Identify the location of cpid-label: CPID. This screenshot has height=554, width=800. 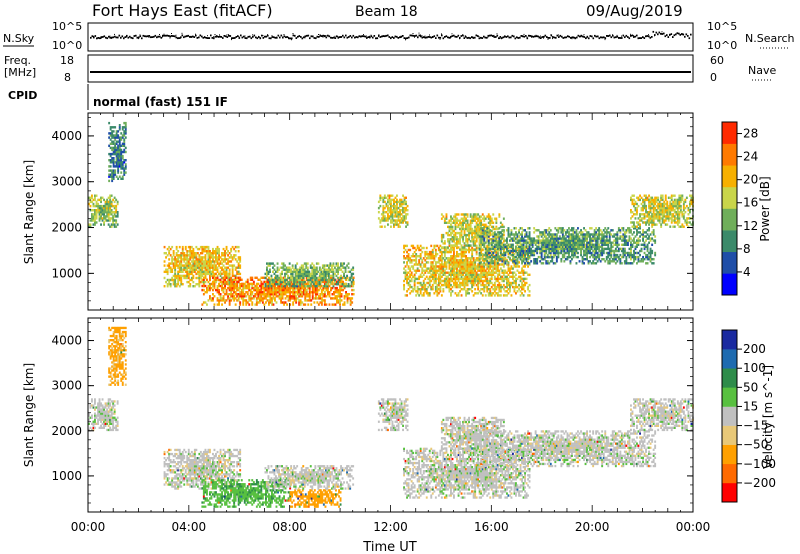
(22, 95).